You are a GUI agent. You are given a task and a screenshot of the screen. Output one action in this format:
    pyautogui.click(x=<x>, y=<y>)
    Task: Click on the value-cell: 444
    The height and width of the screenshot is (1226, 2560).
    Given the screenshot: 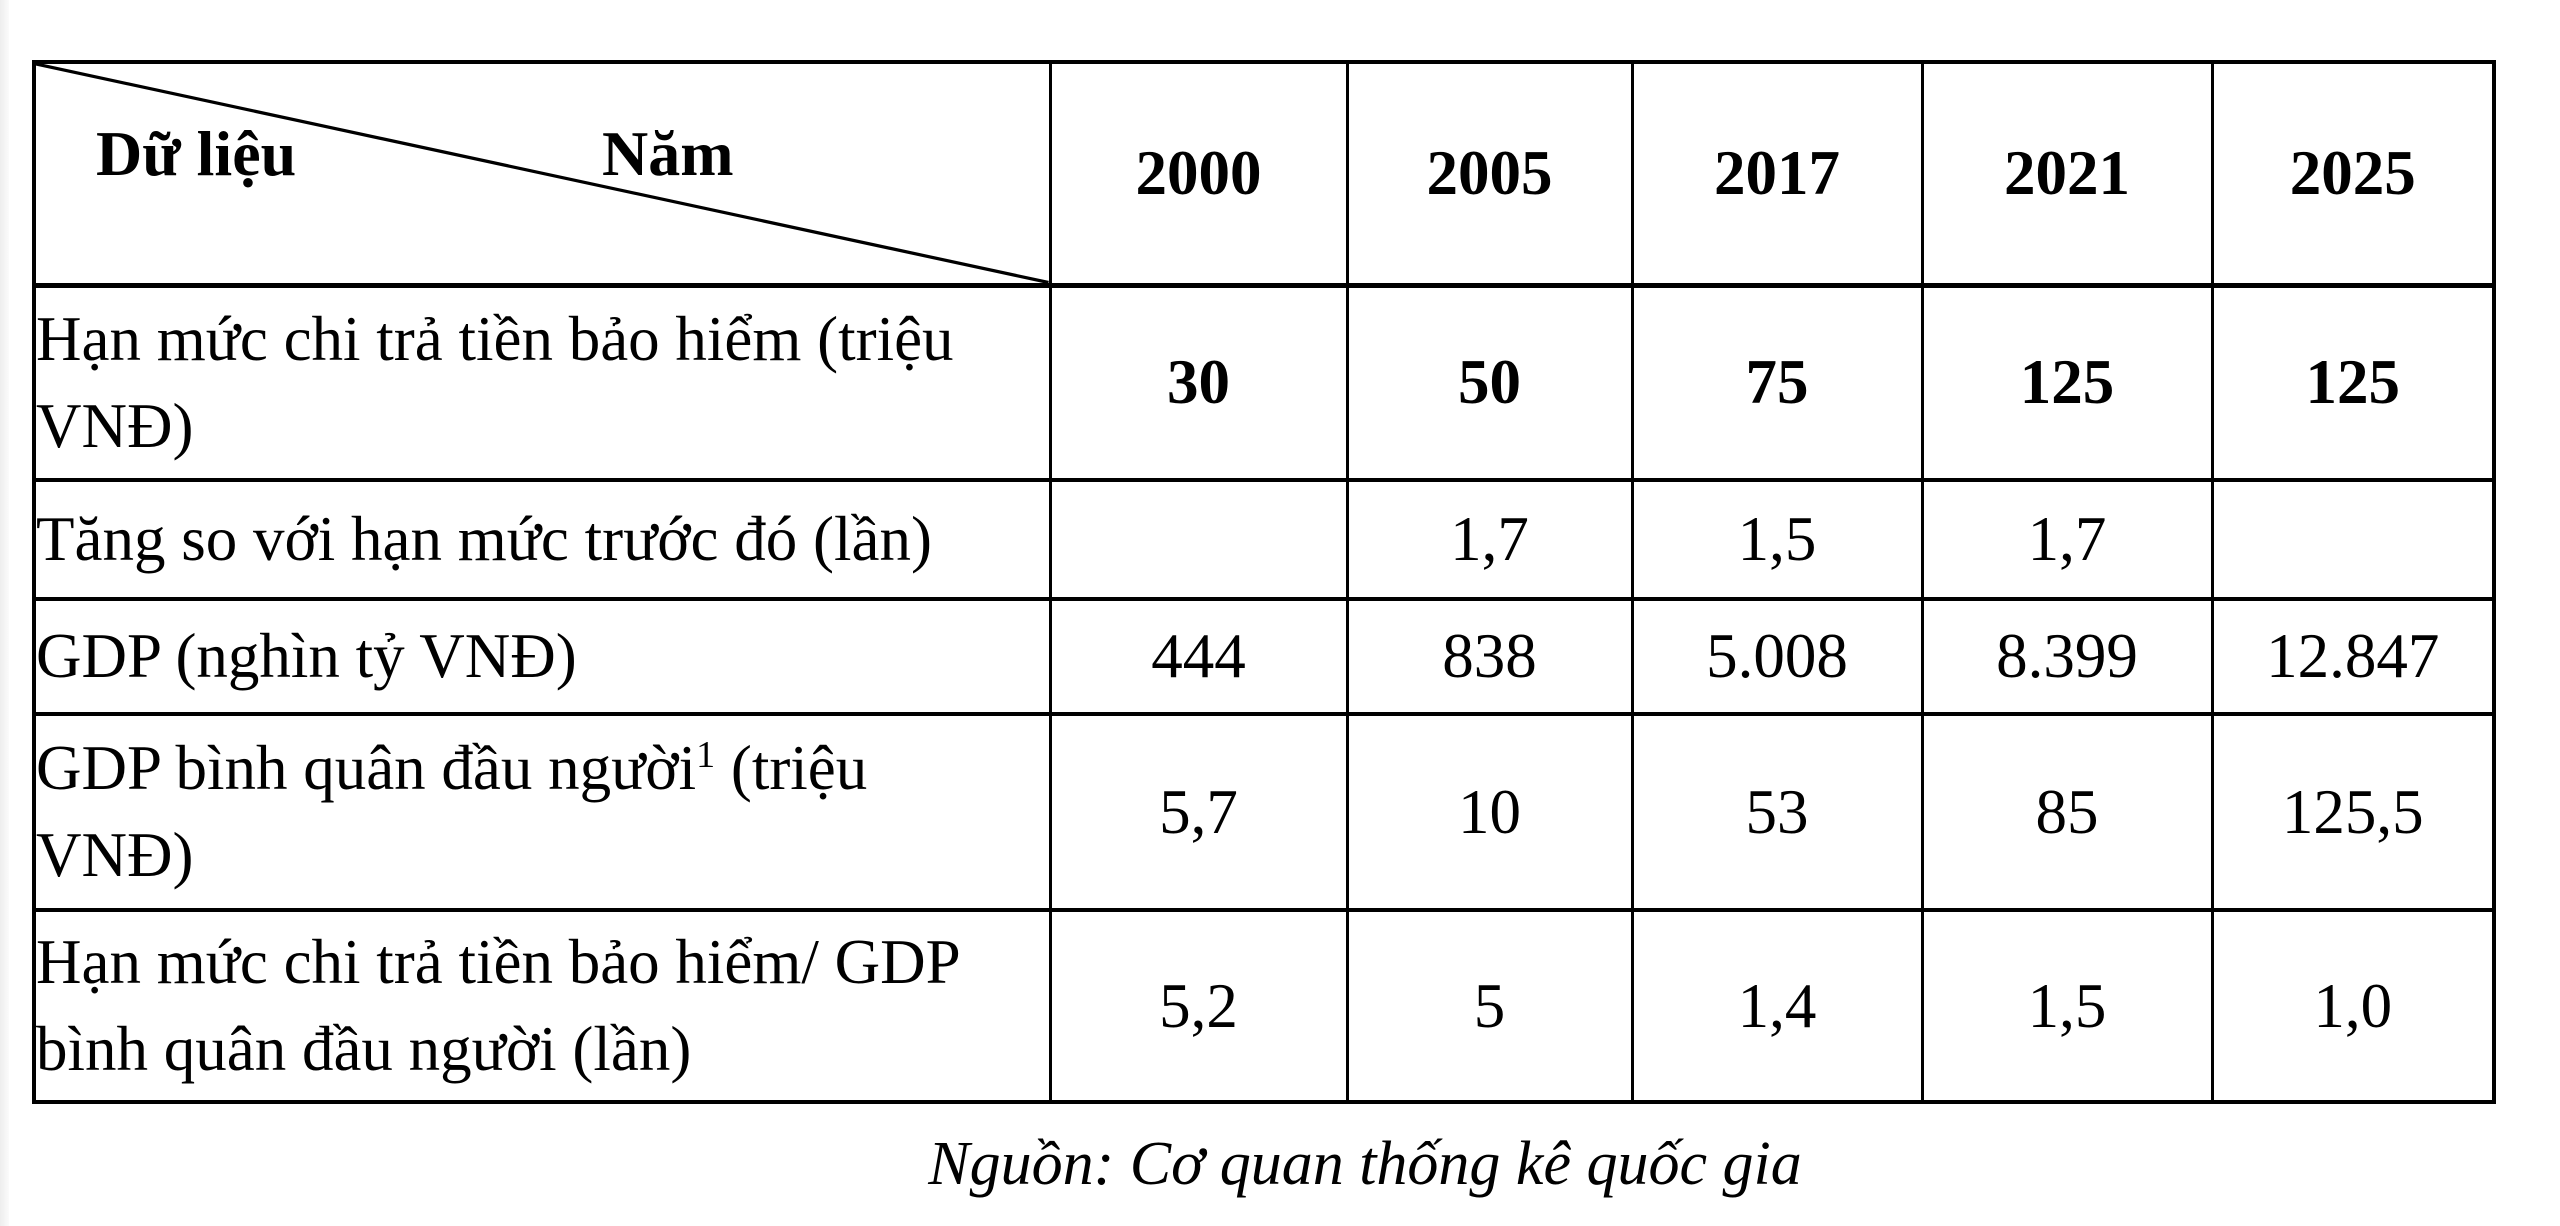 What is the action you would take?
    pyautogui.click(x=1198, y=656)
    